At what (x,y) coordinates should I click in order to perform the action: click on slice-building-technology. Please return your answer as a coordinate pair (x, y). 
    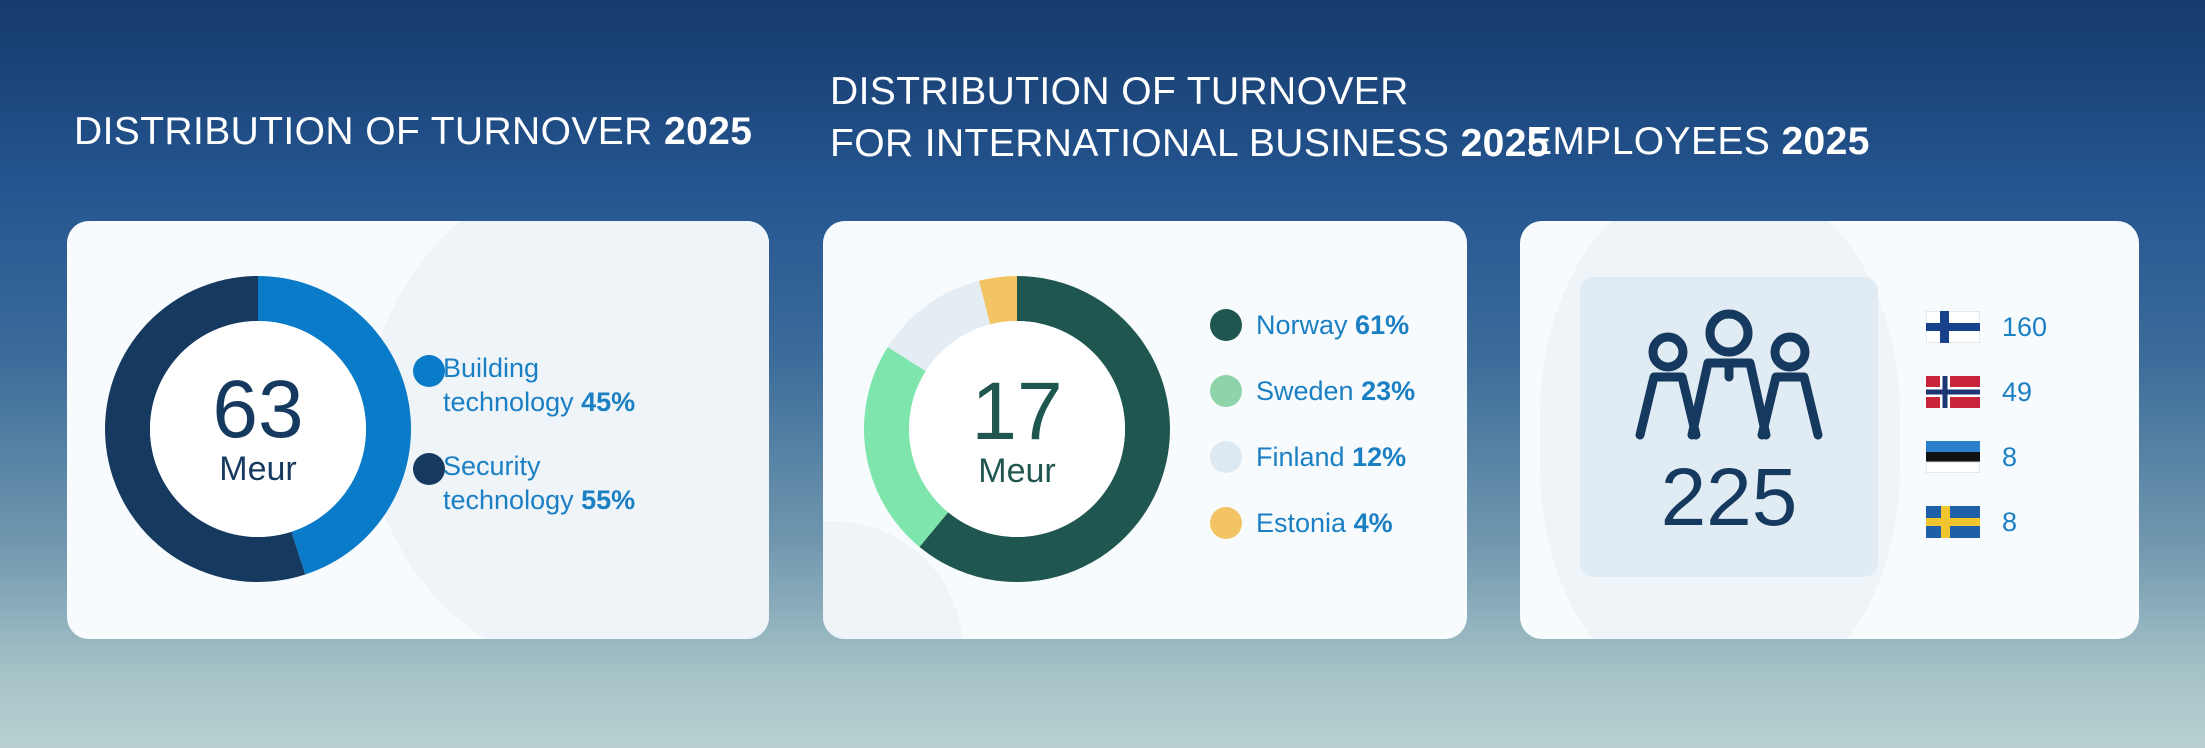
    Looking at the image, I should click on (335, 425).